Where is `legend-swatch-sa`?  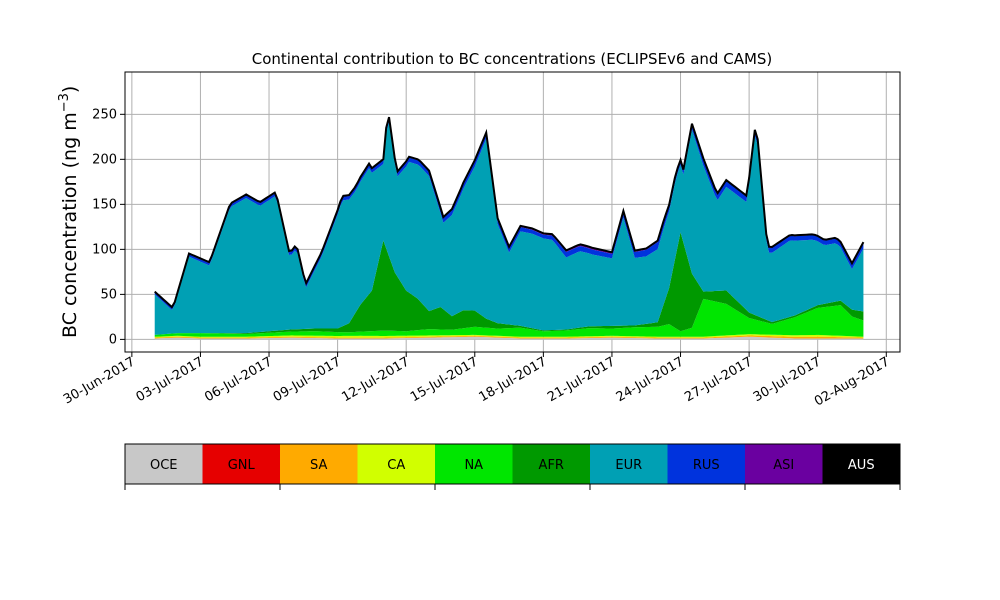 legend-swatch-sa is located at coordinates (319, 464).